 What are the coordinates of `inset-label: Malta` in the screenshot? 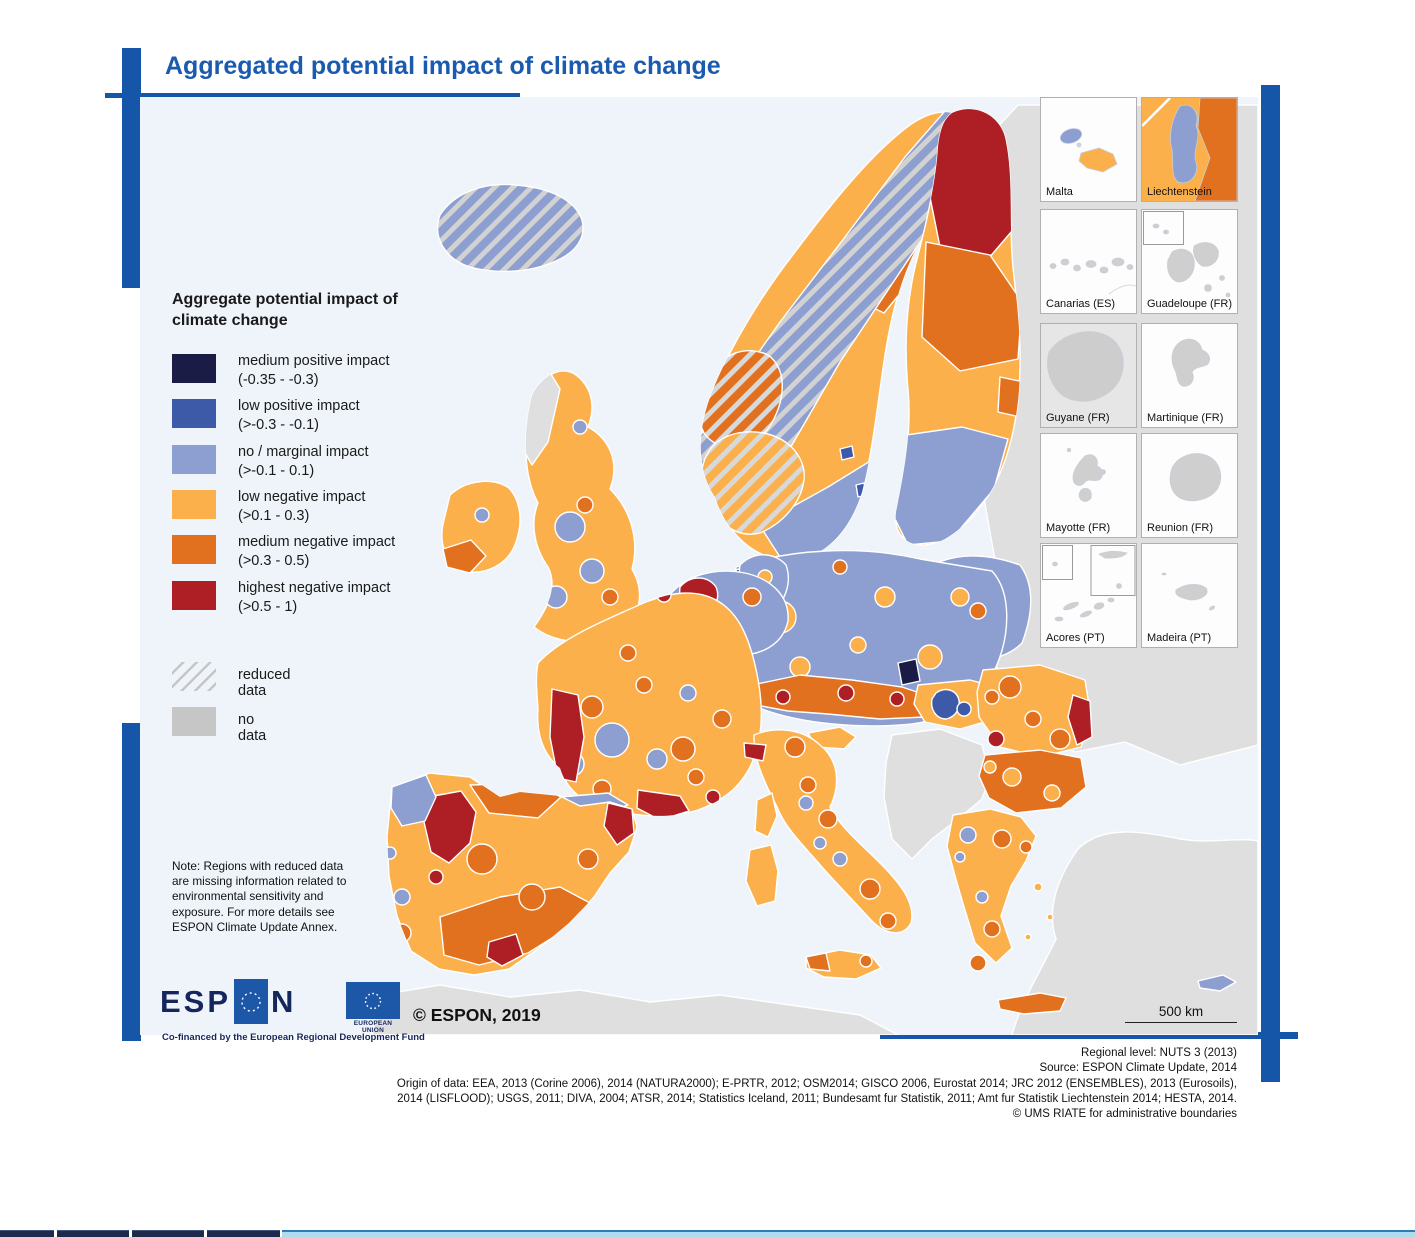 It's located at (1059, 192).